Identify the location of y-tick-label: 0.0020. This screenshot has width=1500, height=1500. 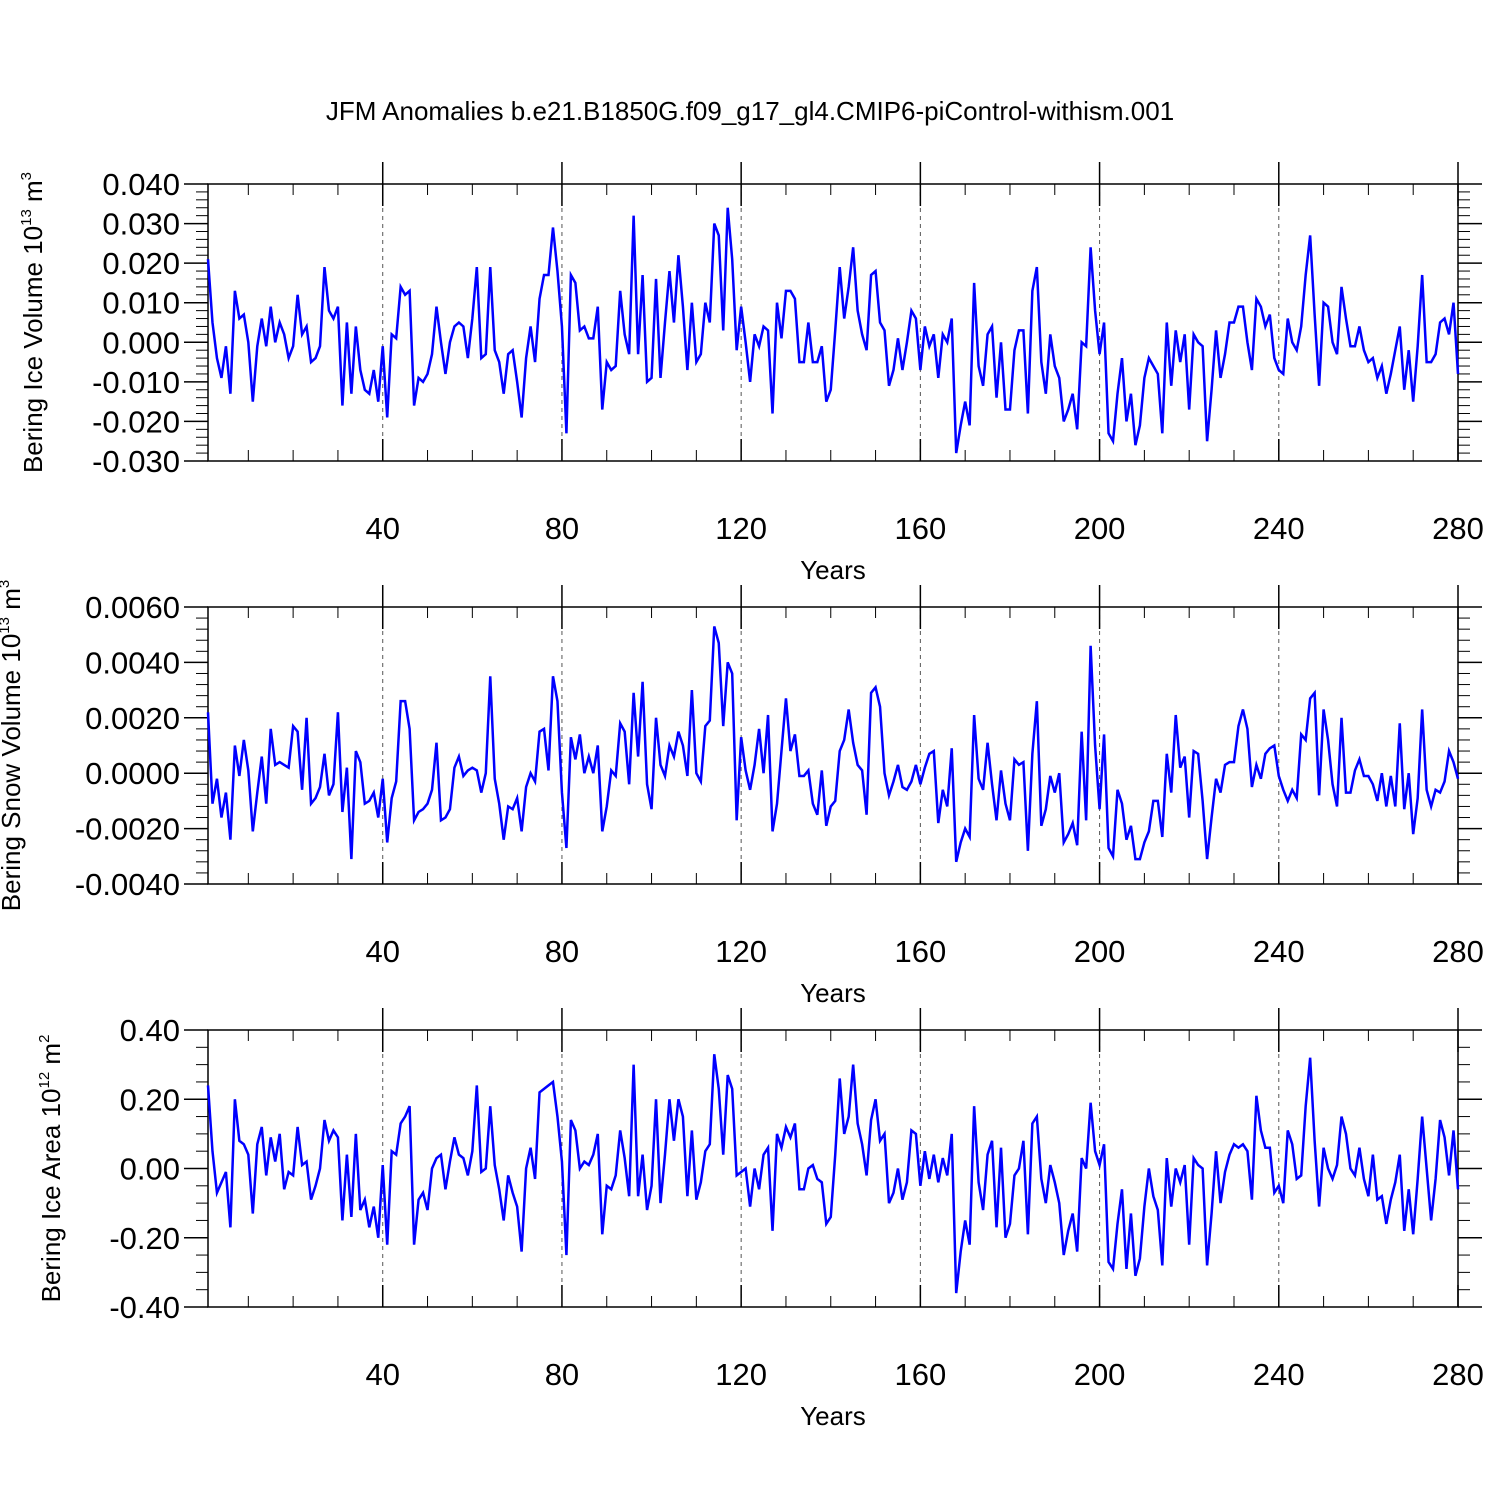
(132, 718).